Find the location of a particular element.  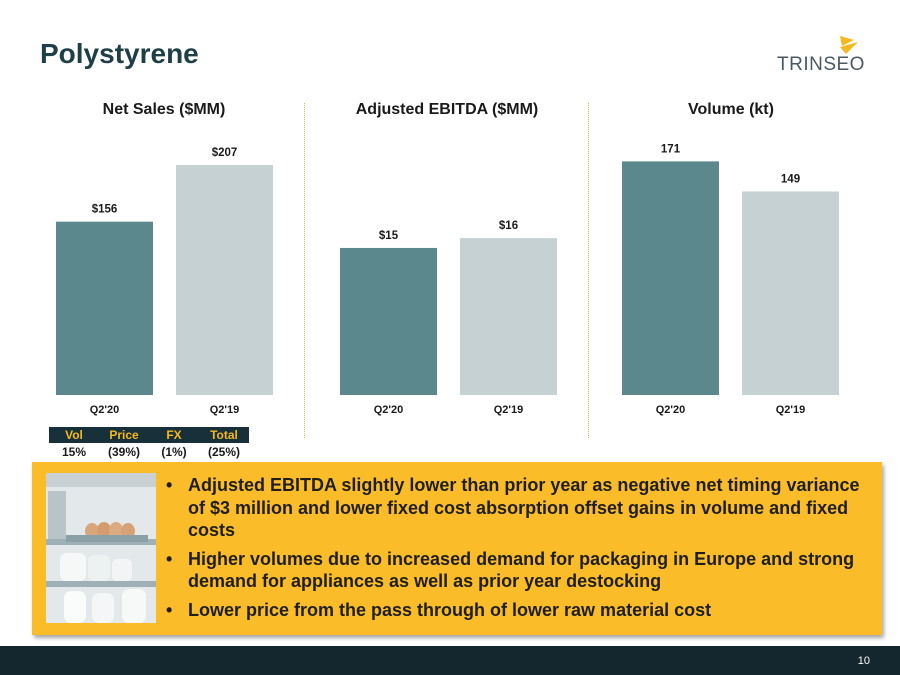

bridge-value-total: (25%) is located at coordinates (223, 452).